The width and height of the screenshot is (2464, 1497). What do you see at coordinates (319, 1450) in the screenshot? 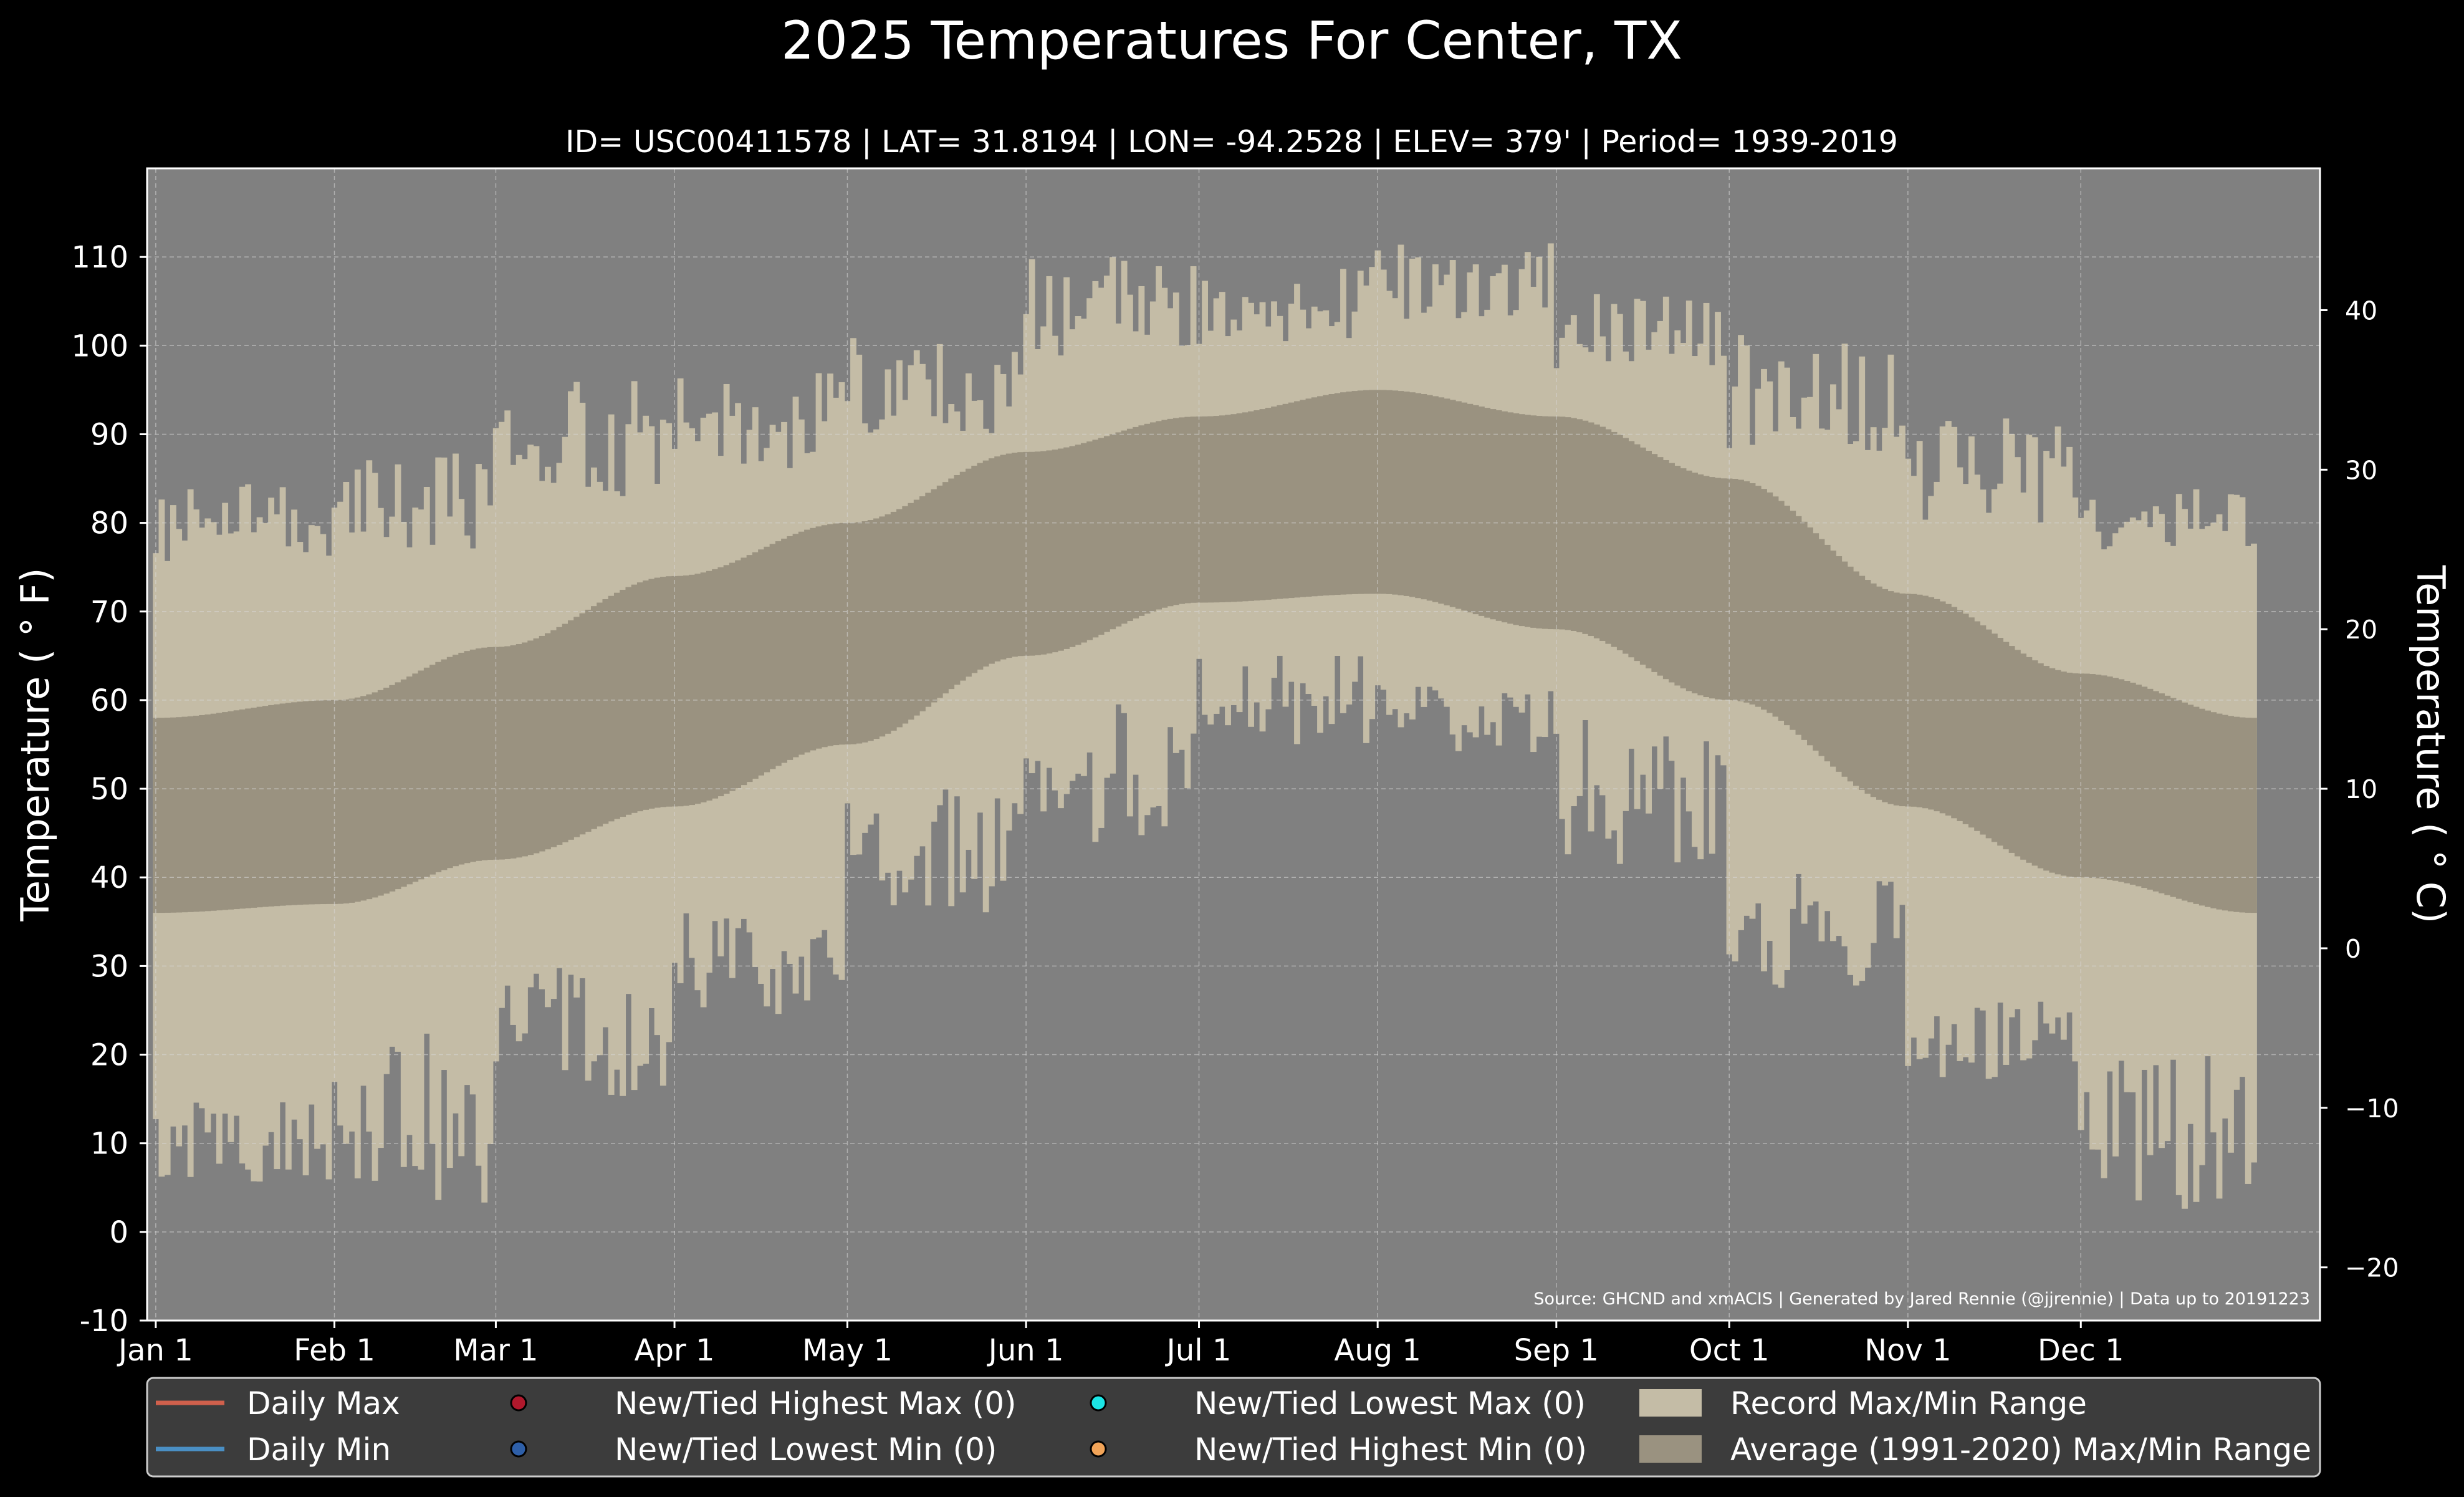
I see `legend-label: Daily Min` at bounding box center [319, 1450].